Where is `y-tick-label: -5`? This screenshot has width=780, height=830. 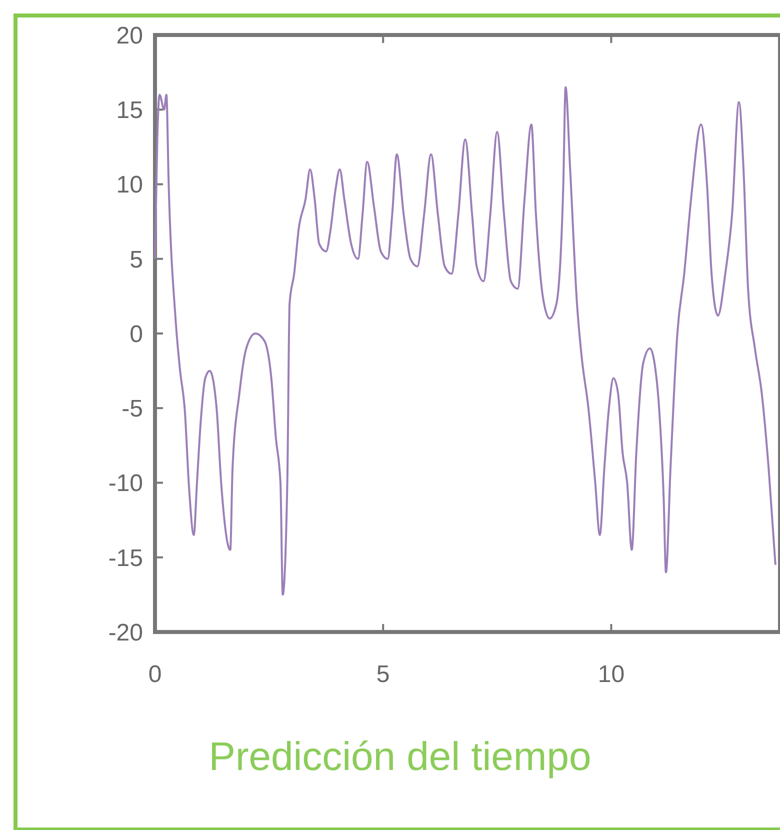
y-tick-label: -5 is located at coordinates (132, 409).